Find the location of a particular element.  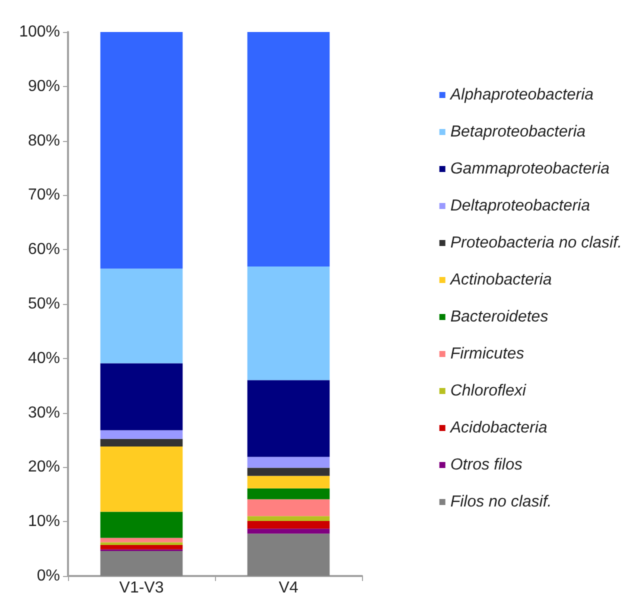

y-tick-label: 80% is located at coordinates (44, 141).